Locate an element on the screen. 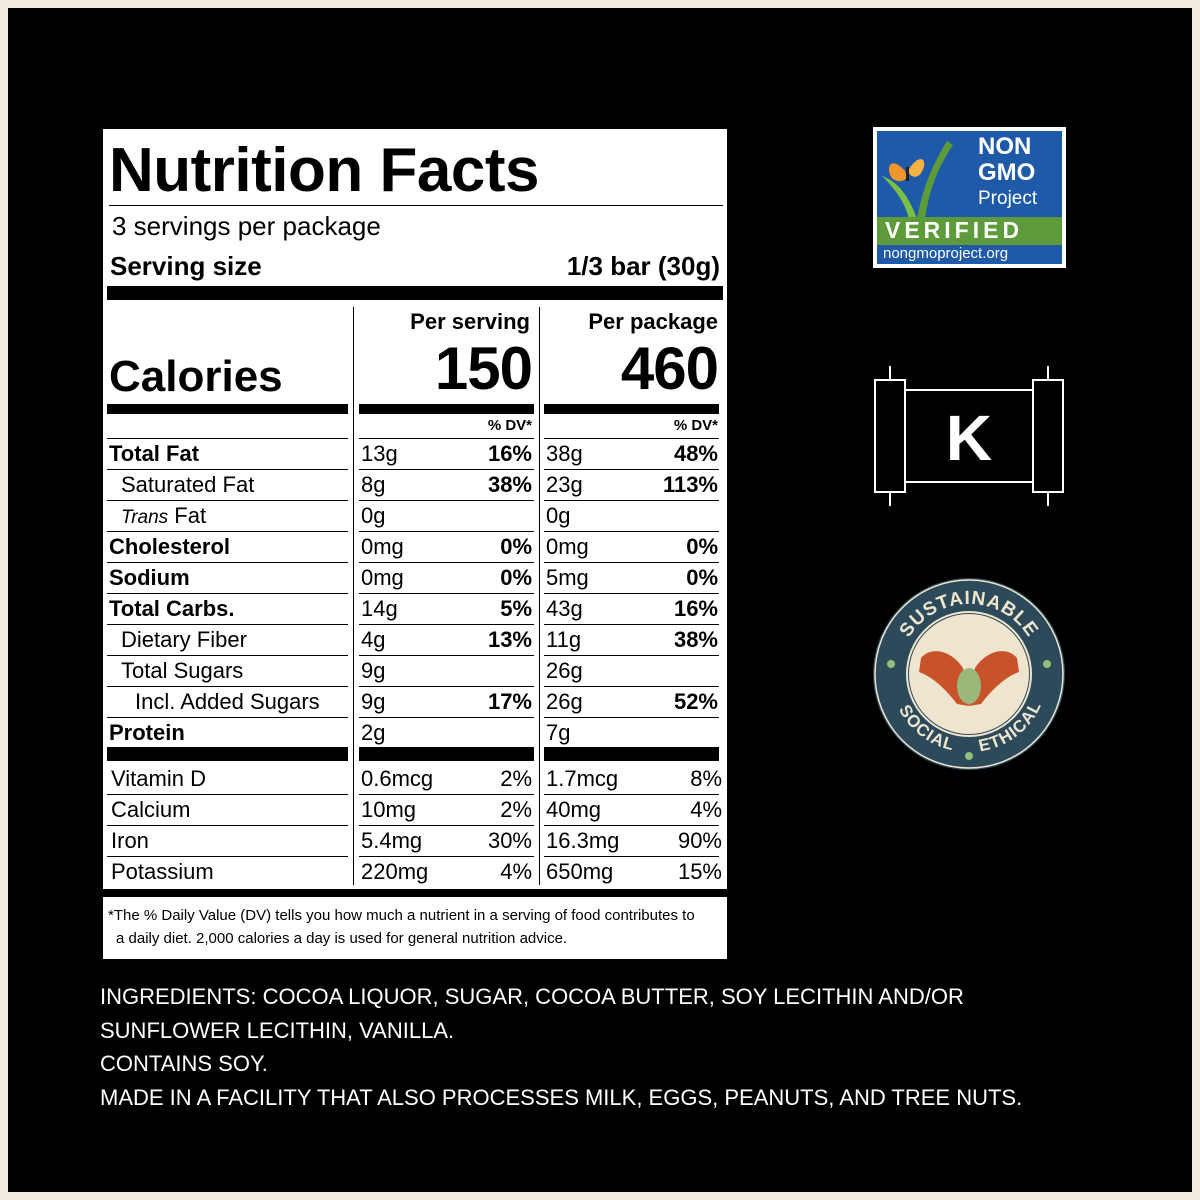 This screenshot has height=1200, width=1200. nutrient-name: Saturated Fat is located at coordinates (187, 485).